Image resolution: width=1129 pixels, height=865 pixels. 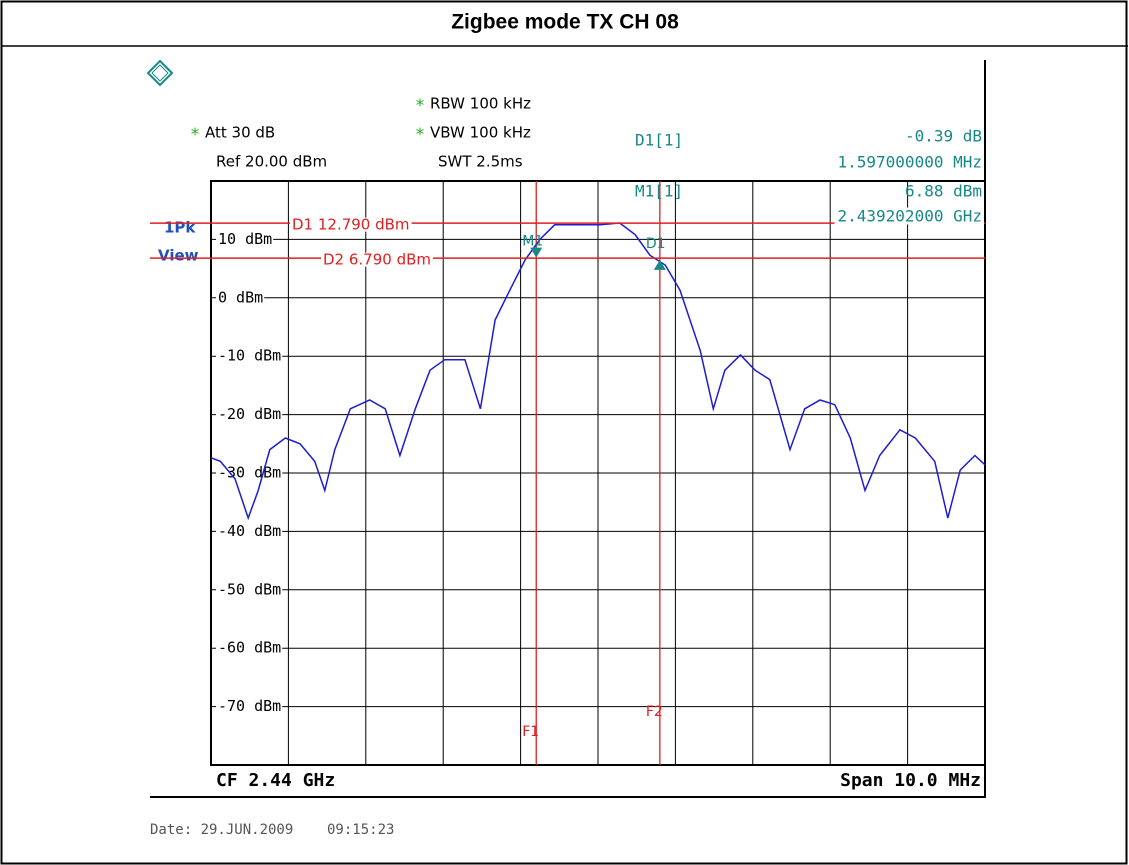 I want to click on readout-value: 6.88 dBm, so click(x=943, y=191).